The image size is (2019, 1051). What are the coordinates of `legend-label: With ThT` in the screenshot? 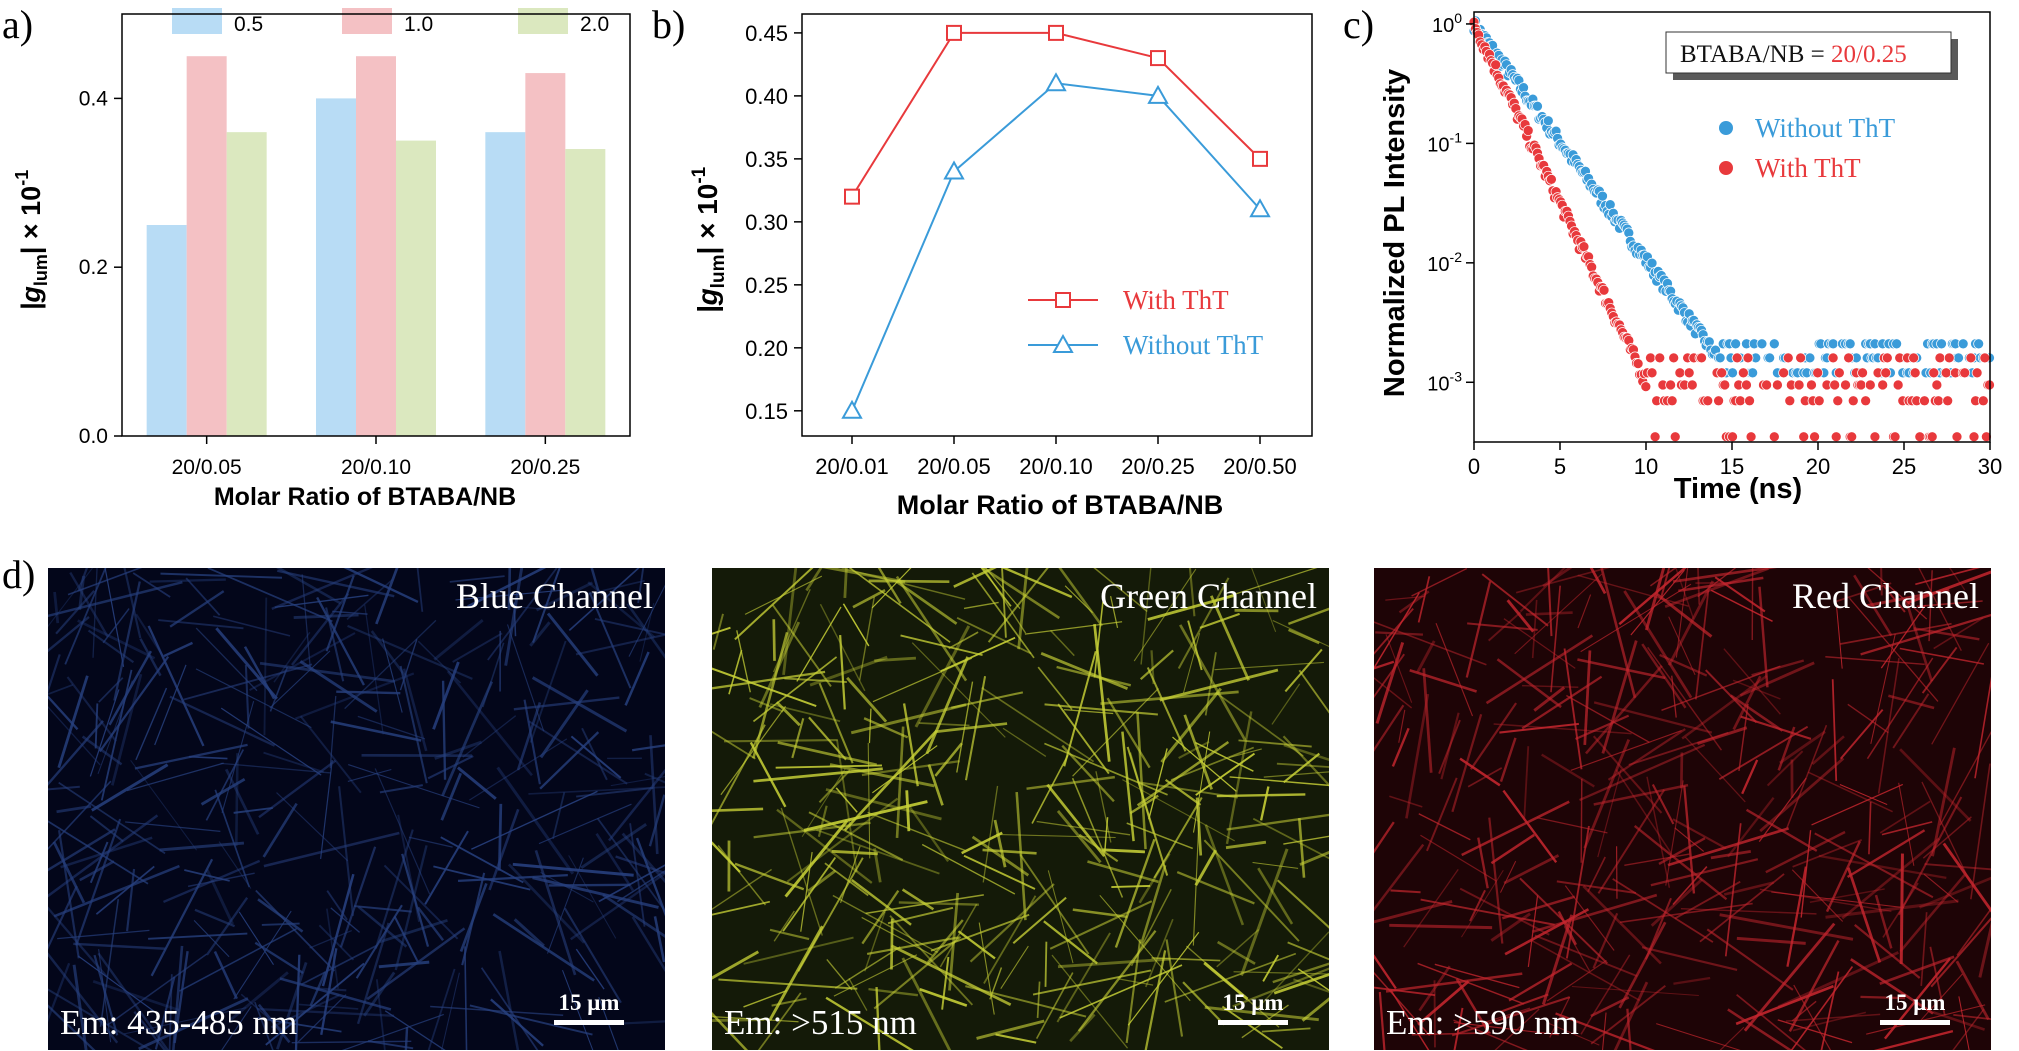 It's located at (1176, 300).